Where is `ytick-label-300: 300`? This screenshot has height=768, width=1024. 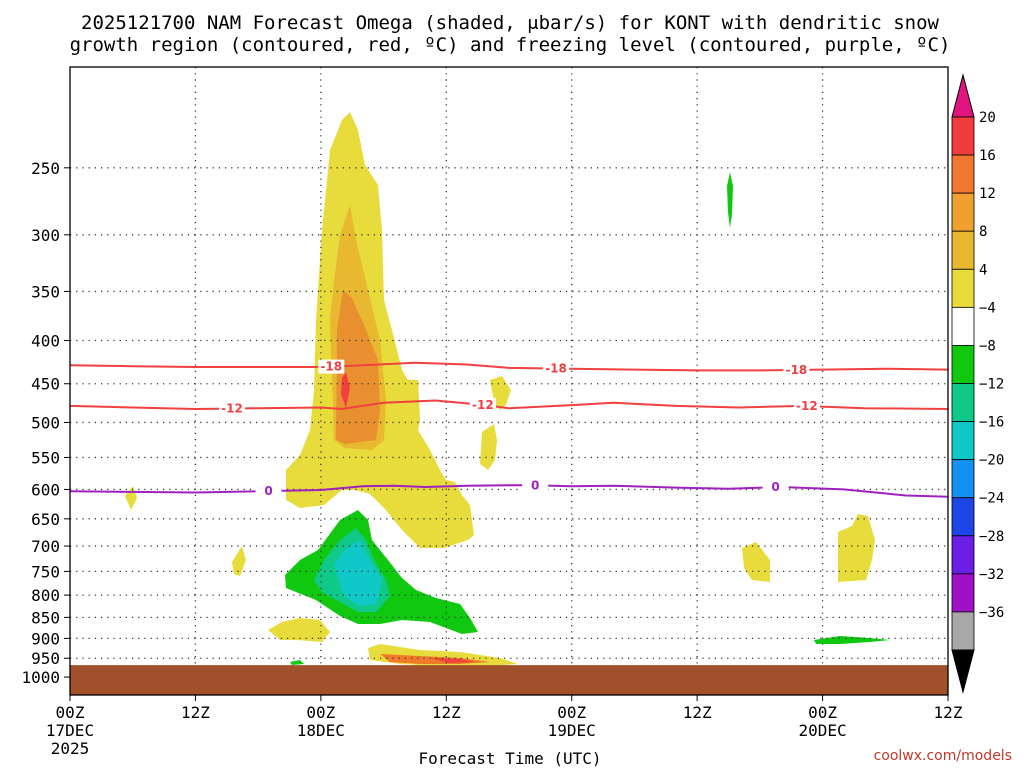 ytick-label-300: 300 is located at coordinates (45, 235).